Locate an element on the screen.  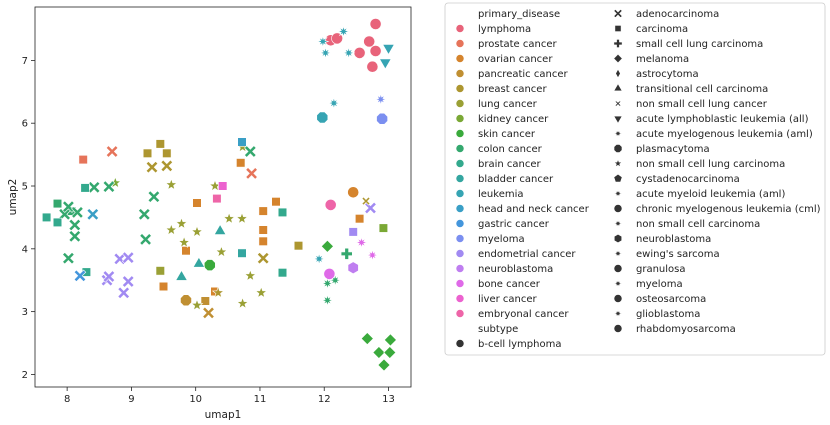
legend-label: myeloma is located at coordinates (659, 284).